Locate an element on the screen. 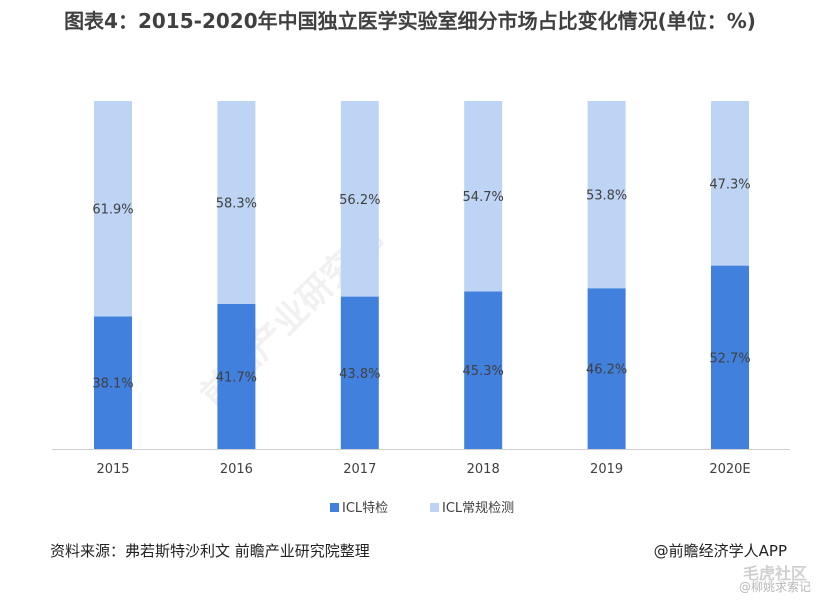 The width and height of the screenshot is (817, 604). source-note: 资料来源：弗若斯特沙利文 前瞻产业研究院整理 is located at coordinates (210, 551).